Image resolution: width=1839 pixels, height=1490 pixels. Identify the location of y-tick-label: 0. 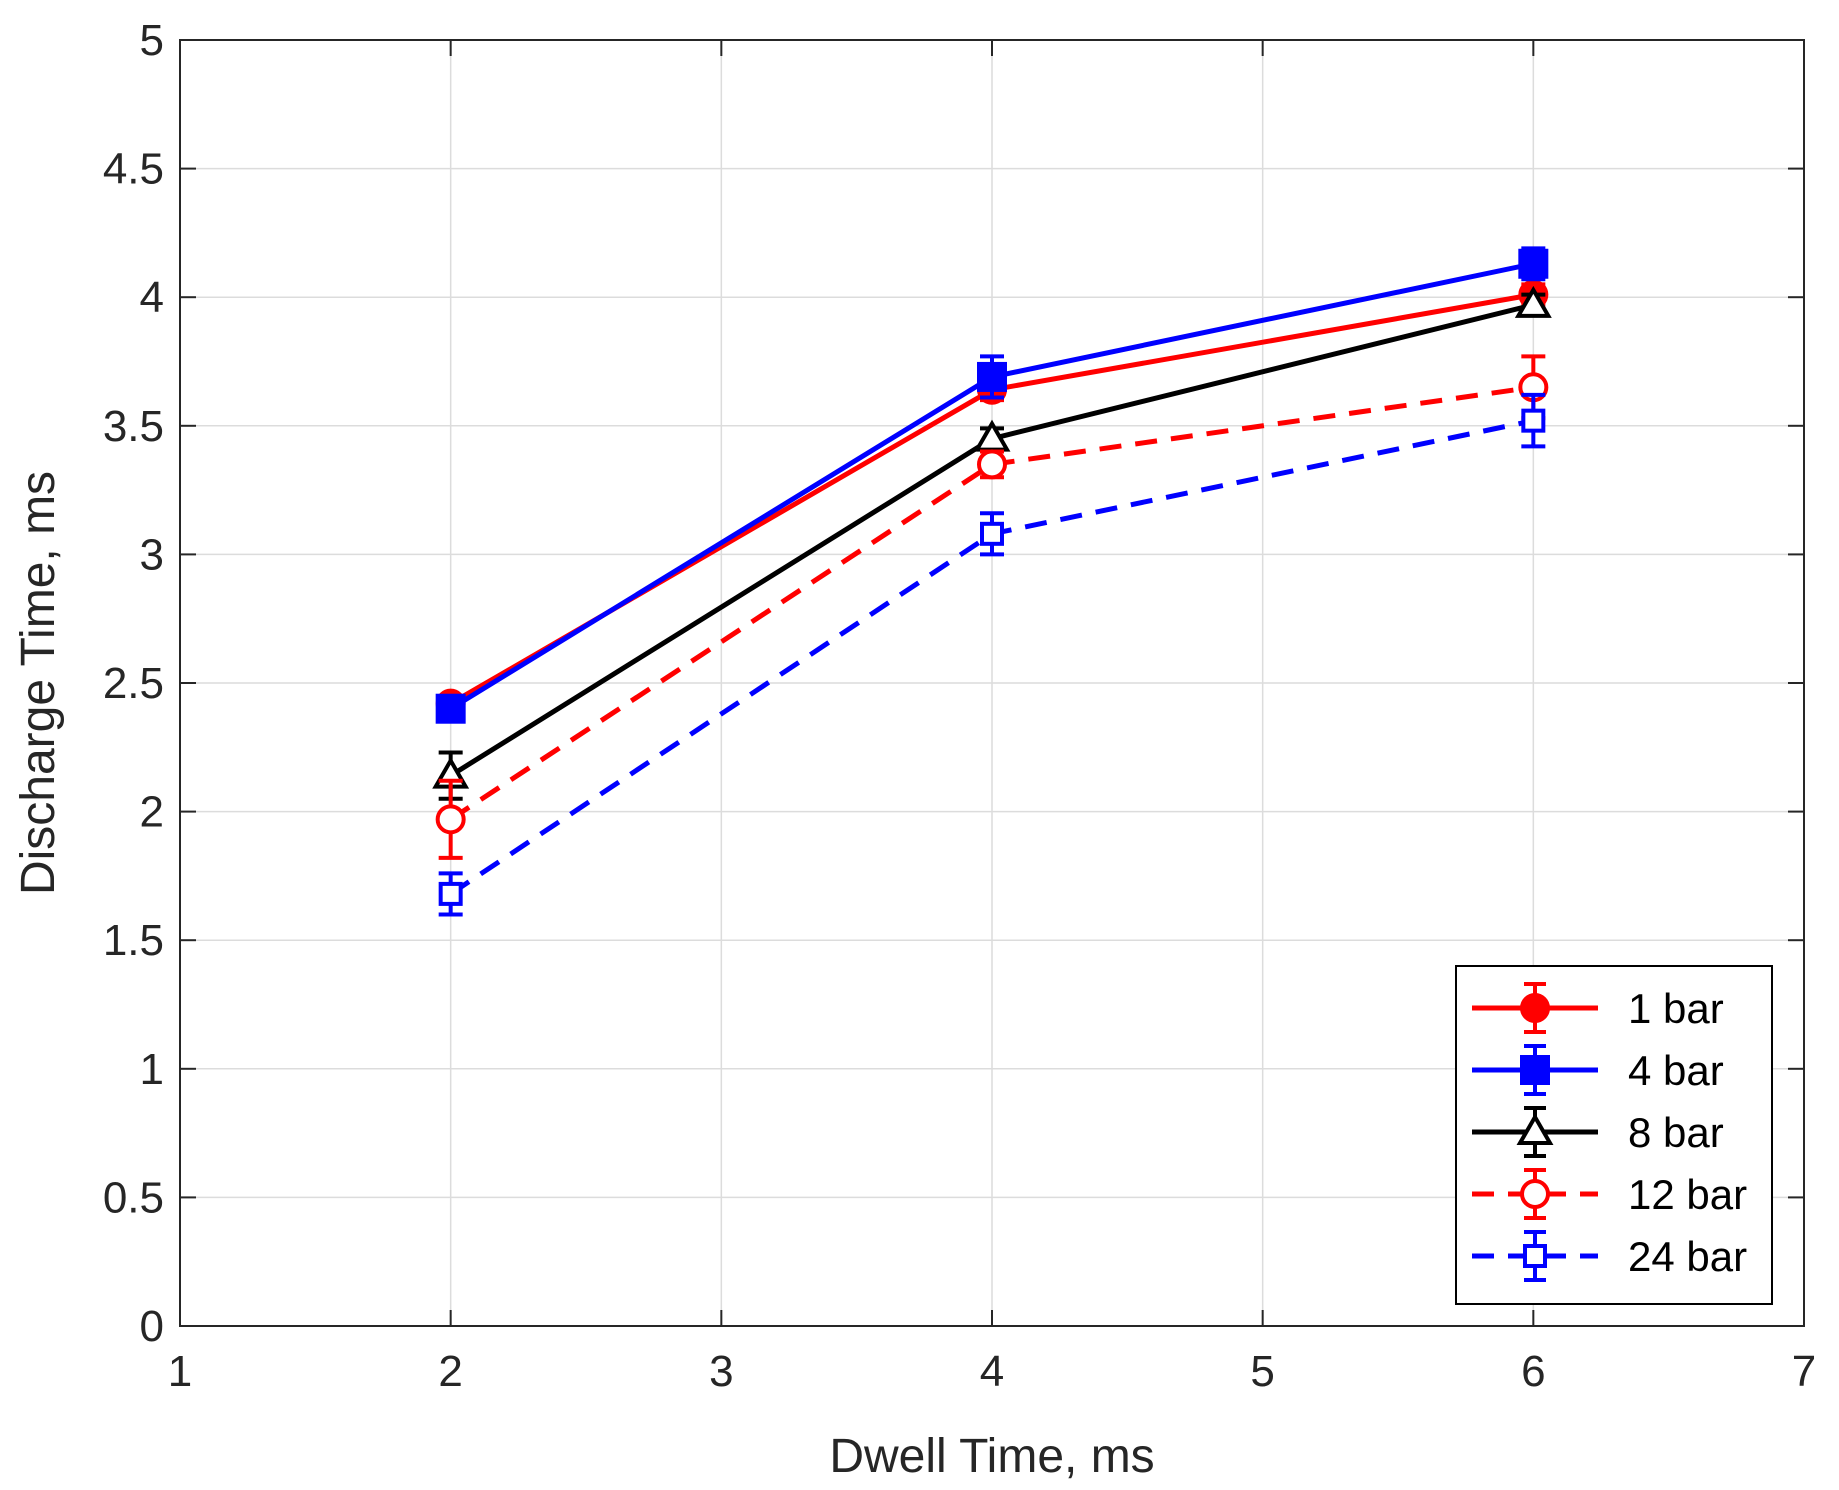
(152, 1326).